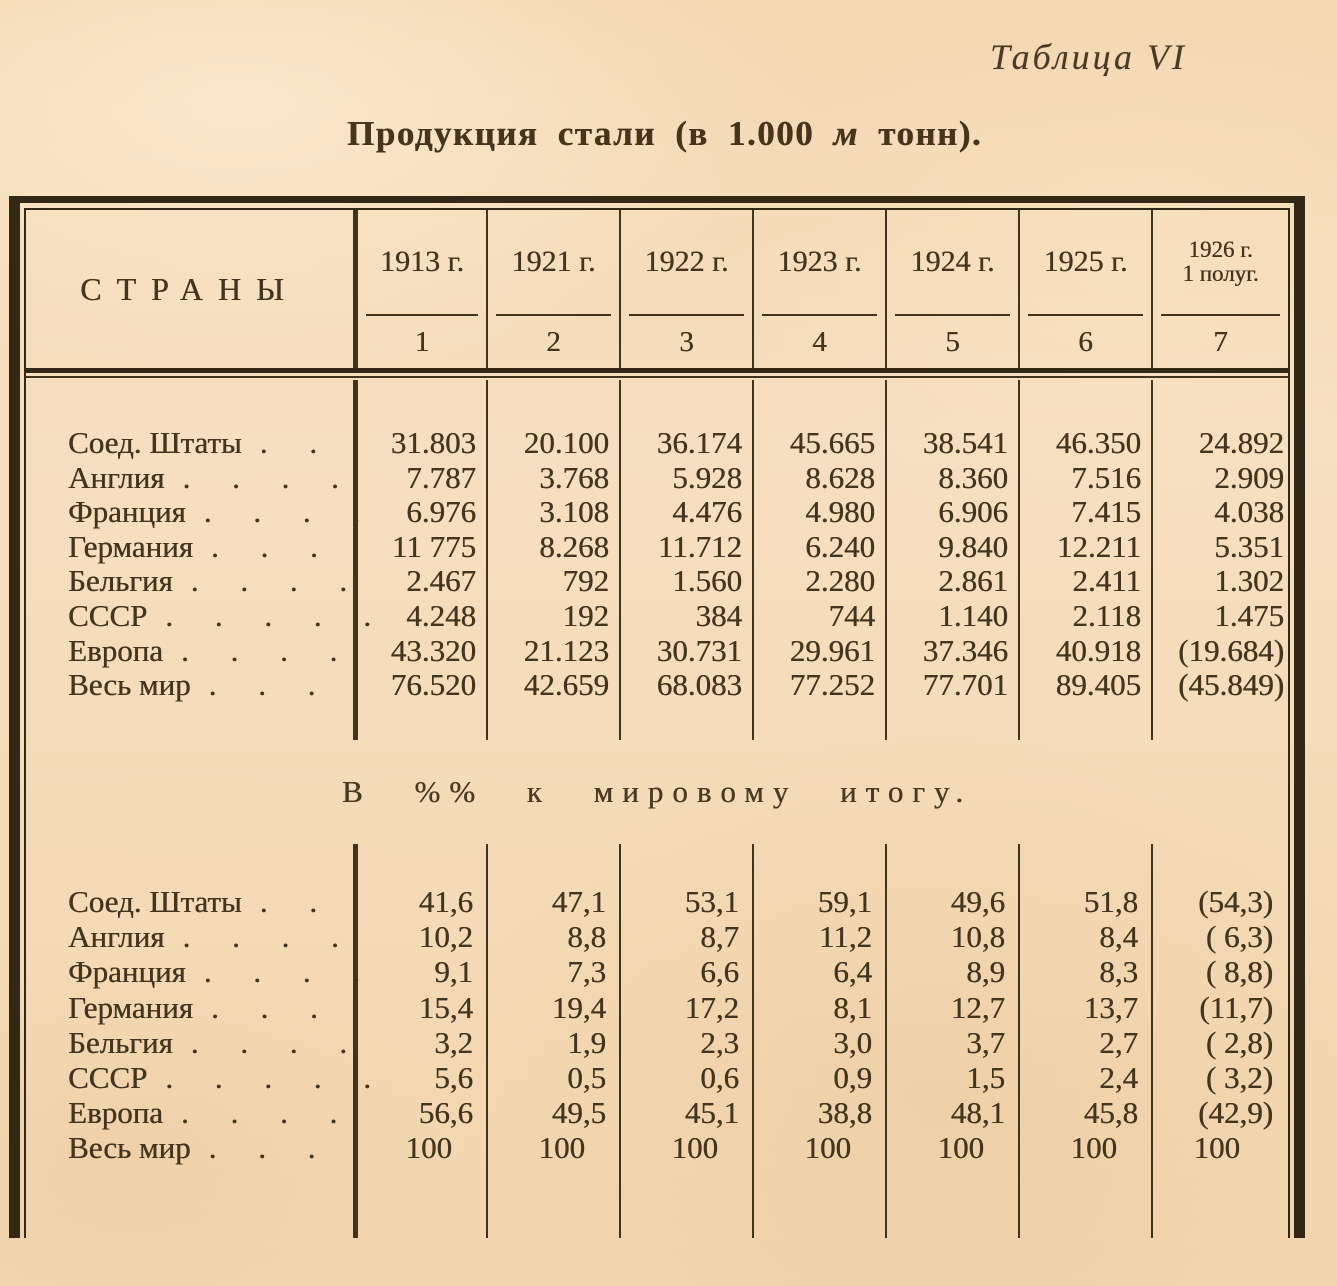  I want to click on value-cell: 8.628, so click(840, 477).